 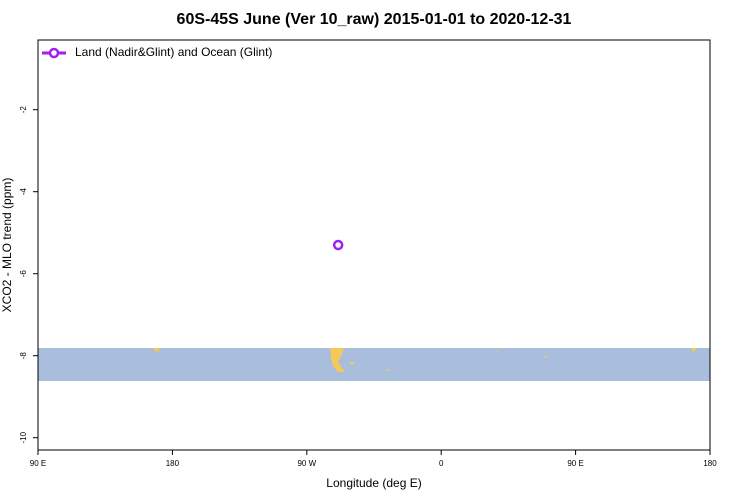 I want to click on map-band, so click(x=374, y=364).